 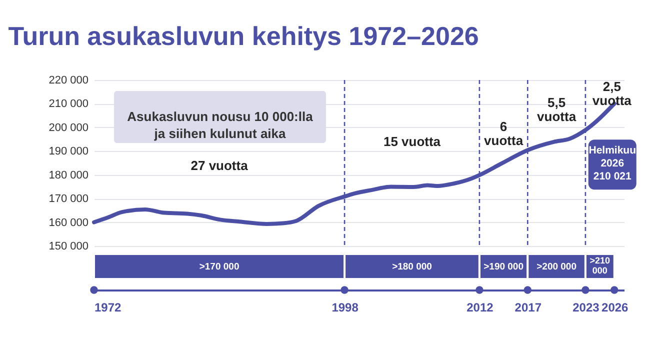 What do you see at coordinates (68, 222) in the screenshot?
I see `y-tick-label: 160 000` at bounding box center [68, 222].